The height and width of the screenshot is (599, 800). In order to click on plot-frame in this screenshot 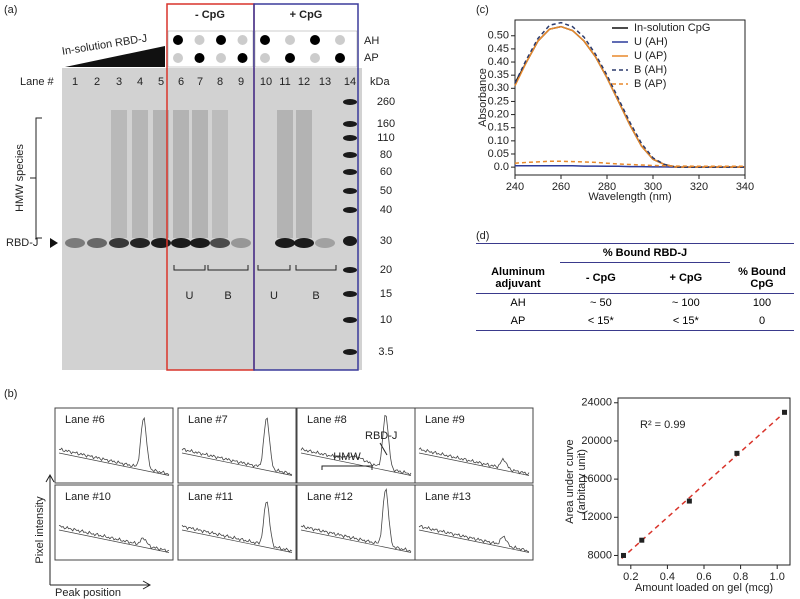, I will do `click(630, 97)`.